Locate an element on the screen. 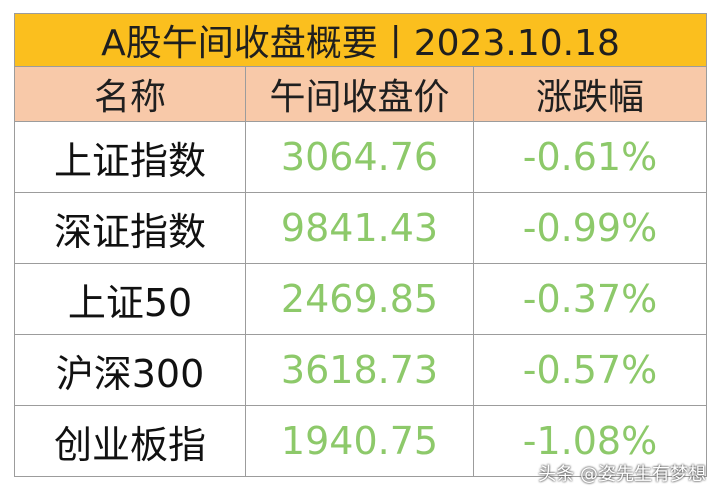 The width and height of the screenshot is (720, 492). table-row: 沪深300 3618.73 -0.57% is located at coordinates (360, 370).